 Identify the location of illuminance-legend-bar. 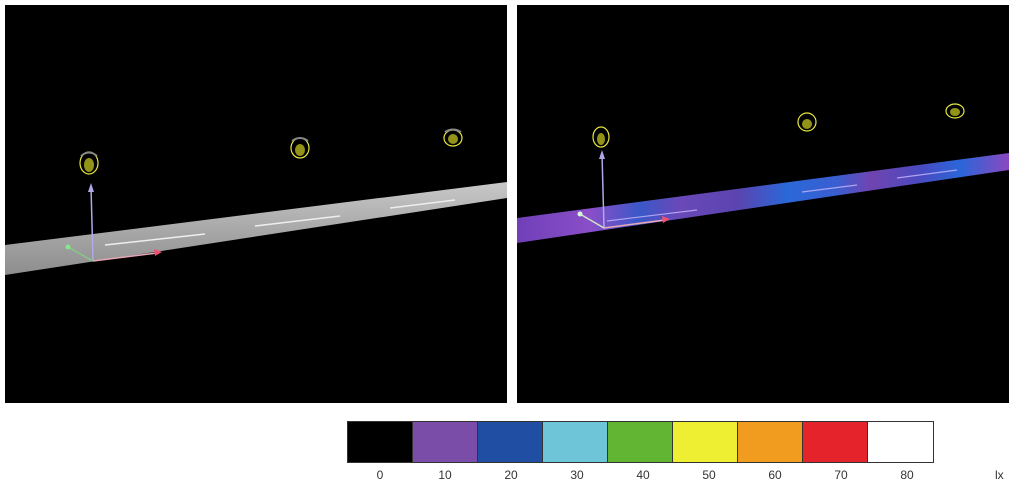
(640, 442).